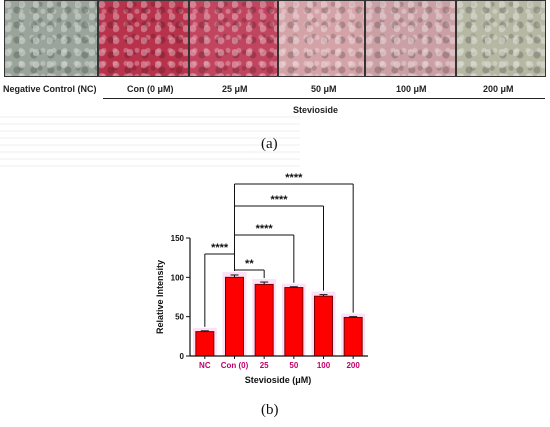 This screenshot has width=550, height=427. I want to click on panel-letter-b: (b), so click(270, 410).